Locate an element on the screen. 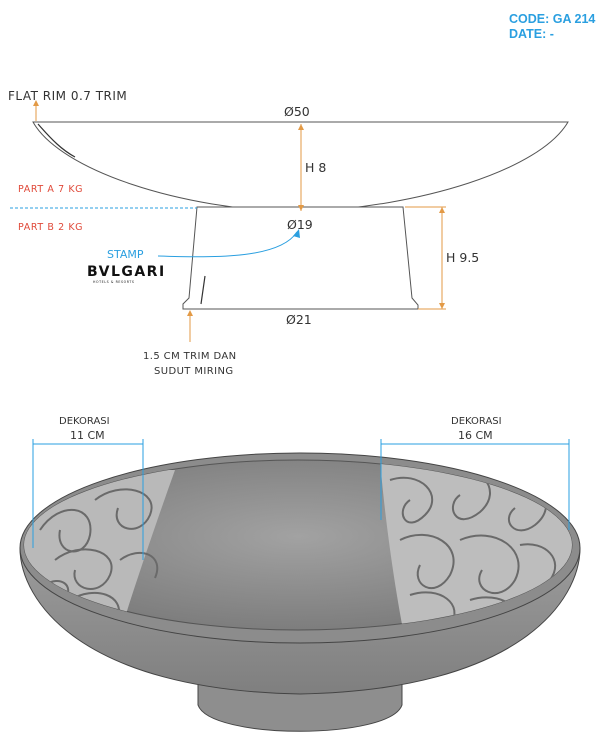  trim-pointer-arrow is located at coordinates (190, 313).